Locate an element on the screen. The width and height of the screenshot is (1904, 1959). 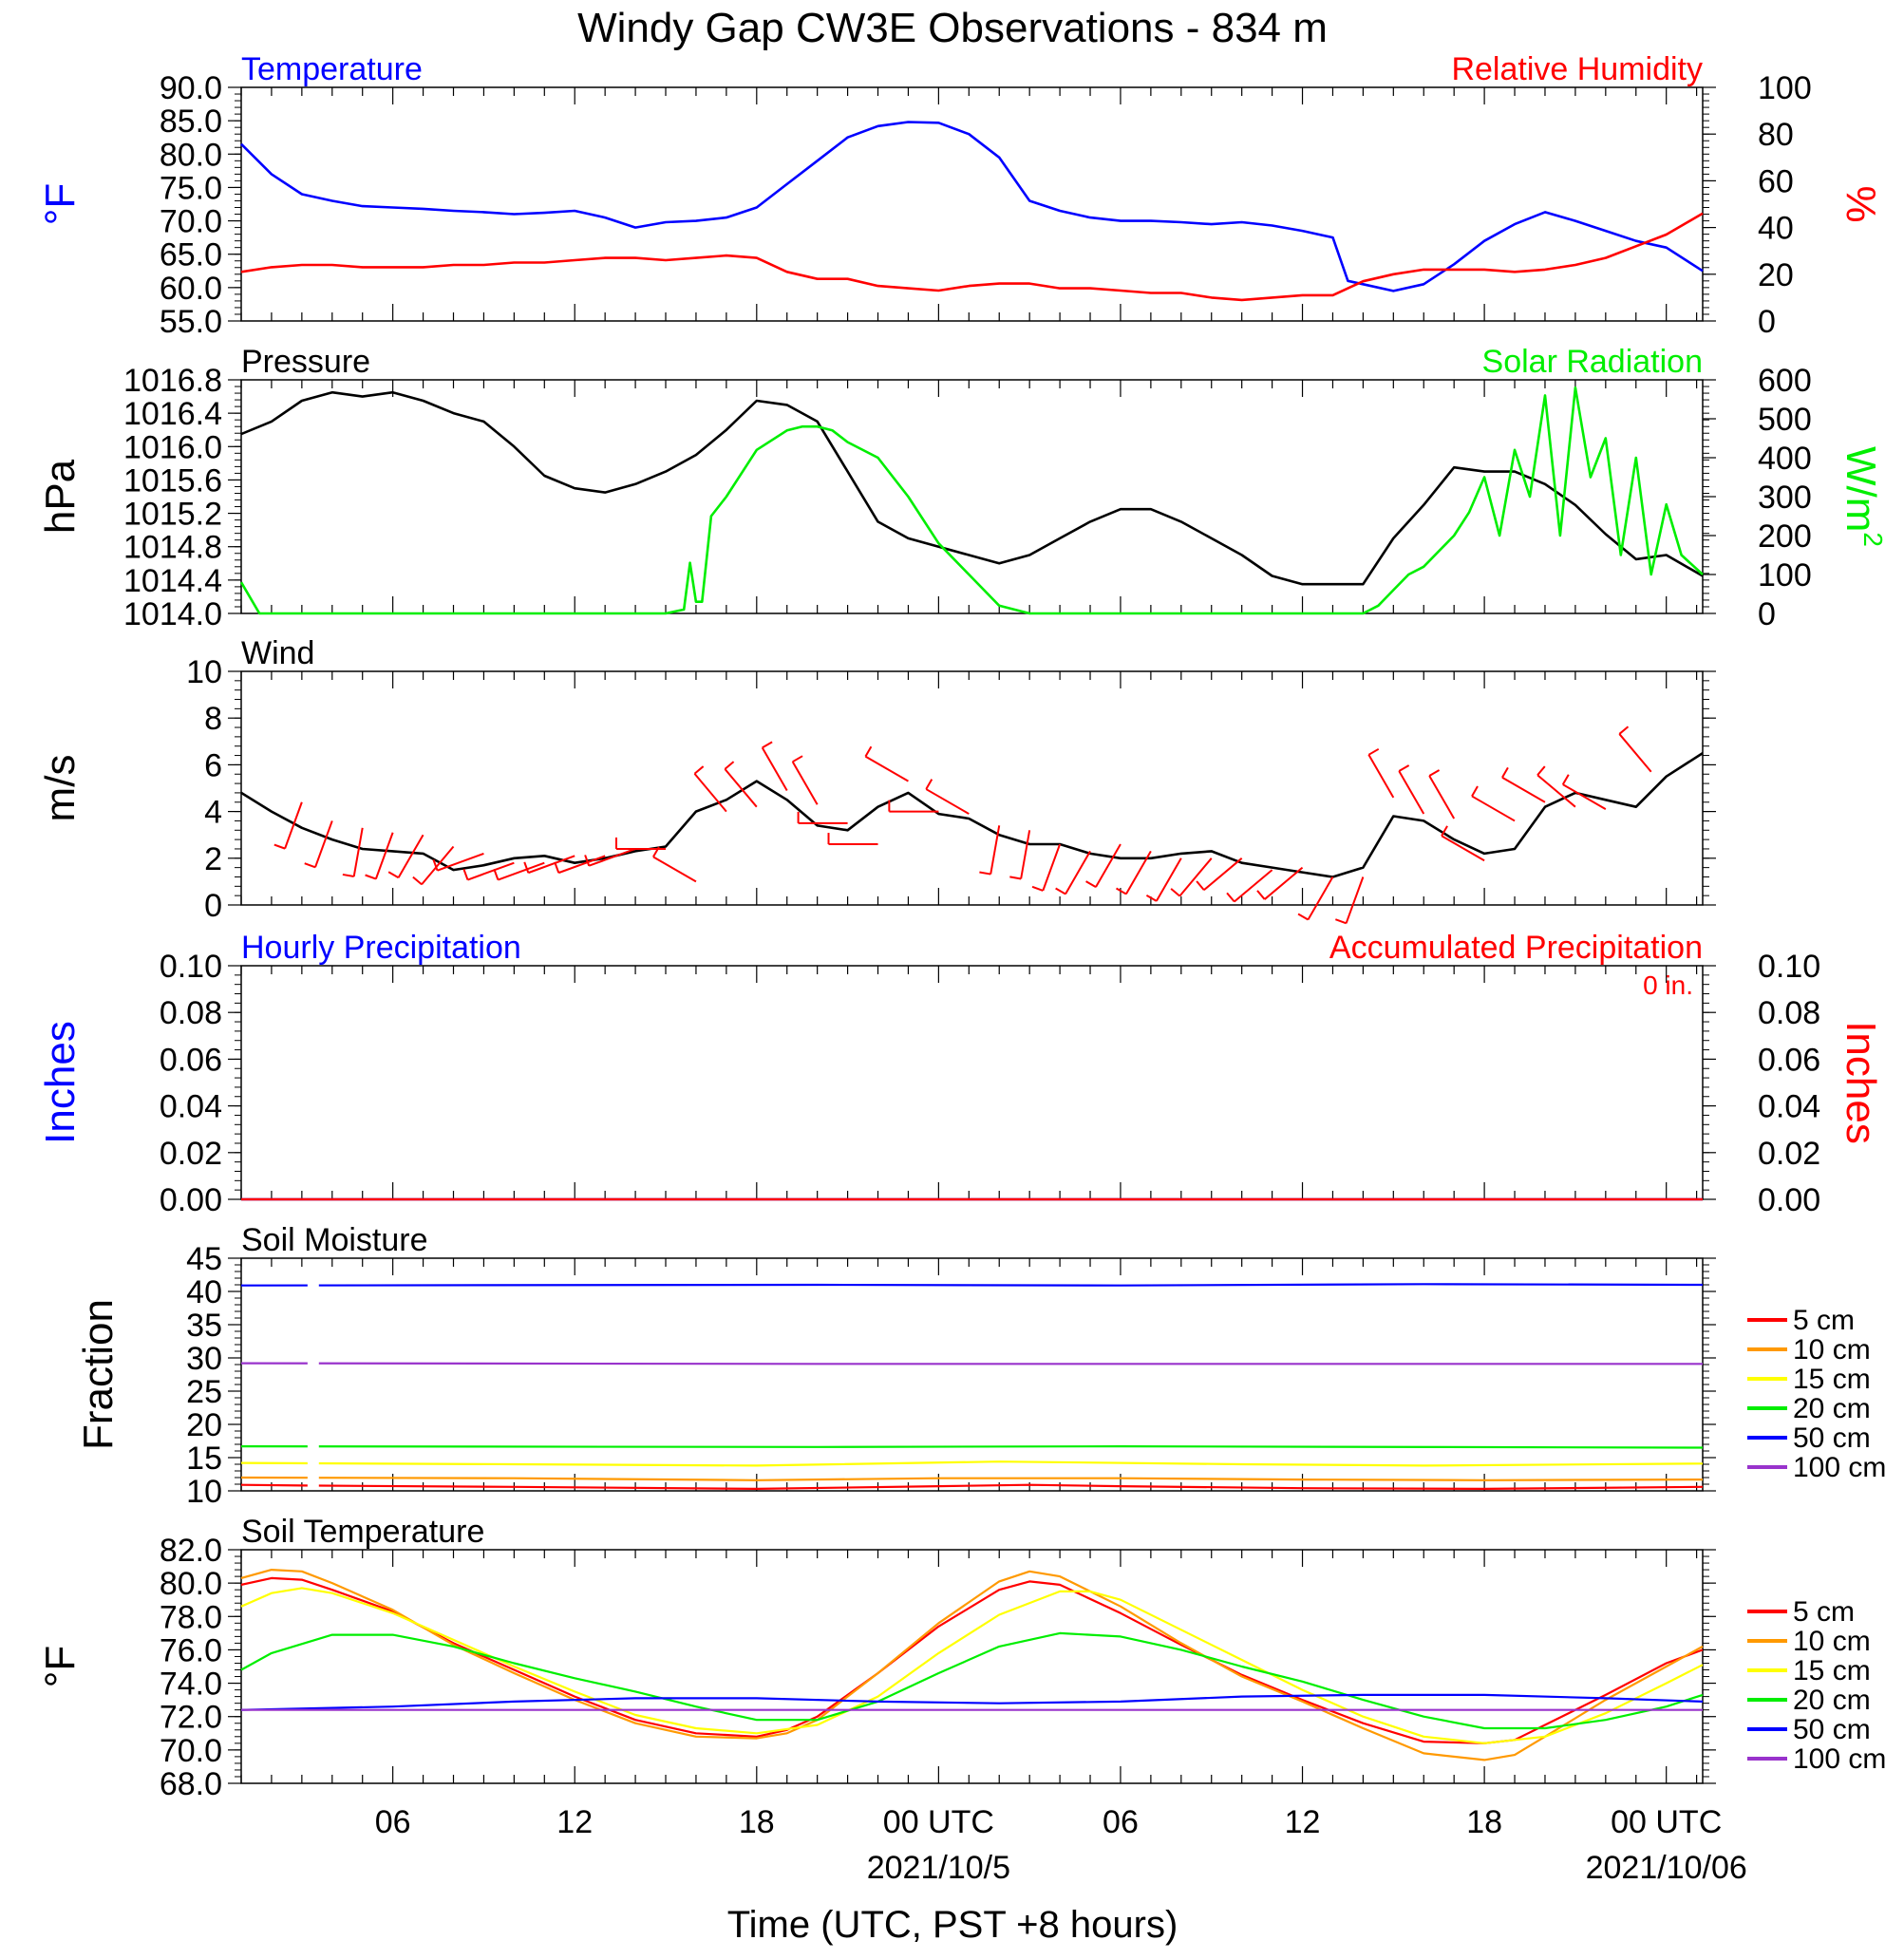
soil-temperature-y-tick-label-left: 80.0 is located at coordinates (191, 1584).